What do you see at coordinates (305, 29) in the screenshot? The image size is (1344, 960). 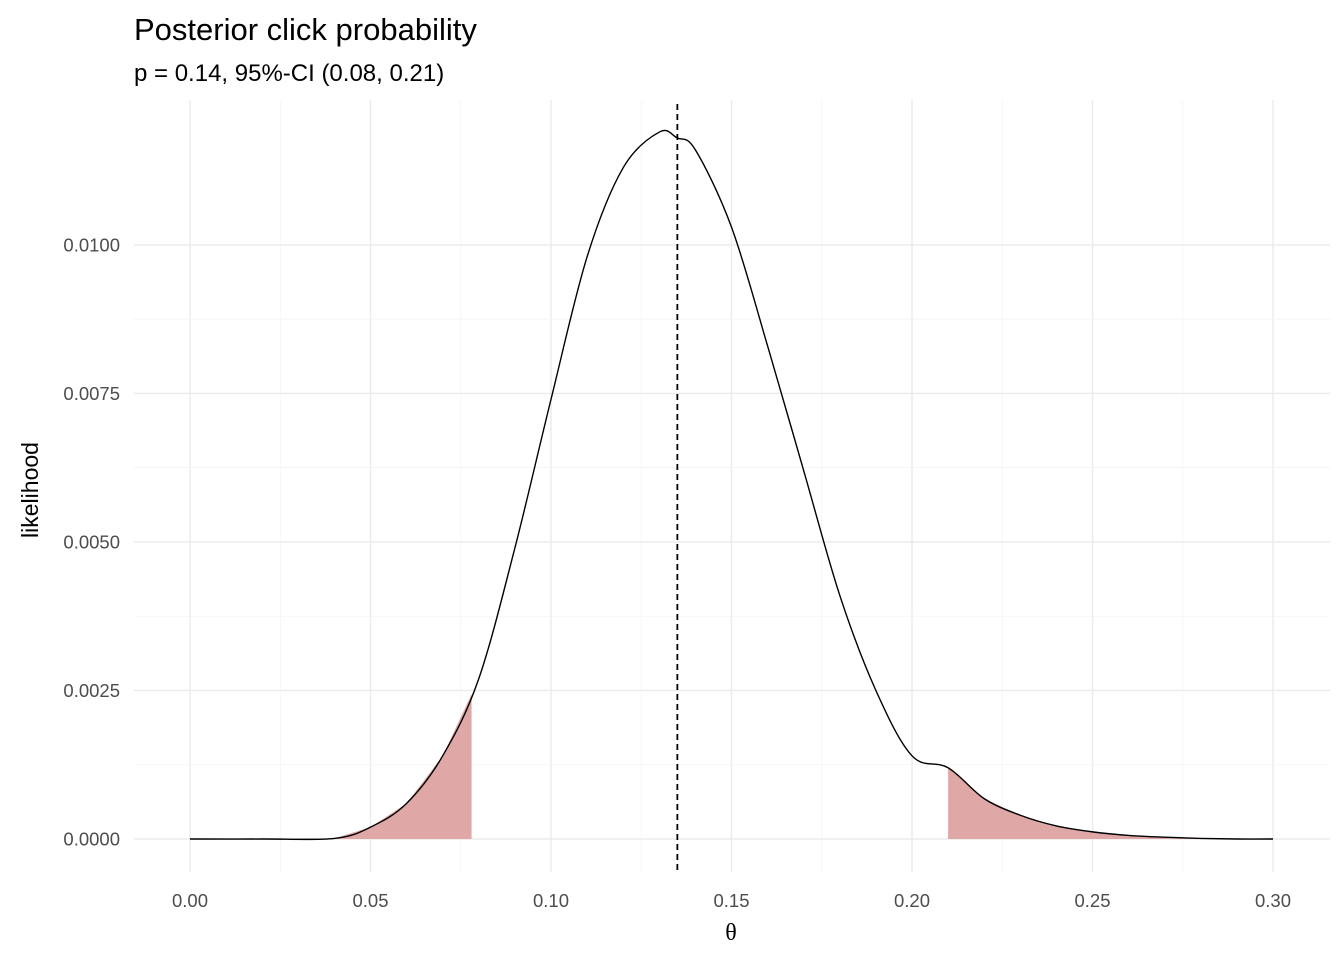 I see `chart-title: Posterior click probability` at bounding box center [305, 29].